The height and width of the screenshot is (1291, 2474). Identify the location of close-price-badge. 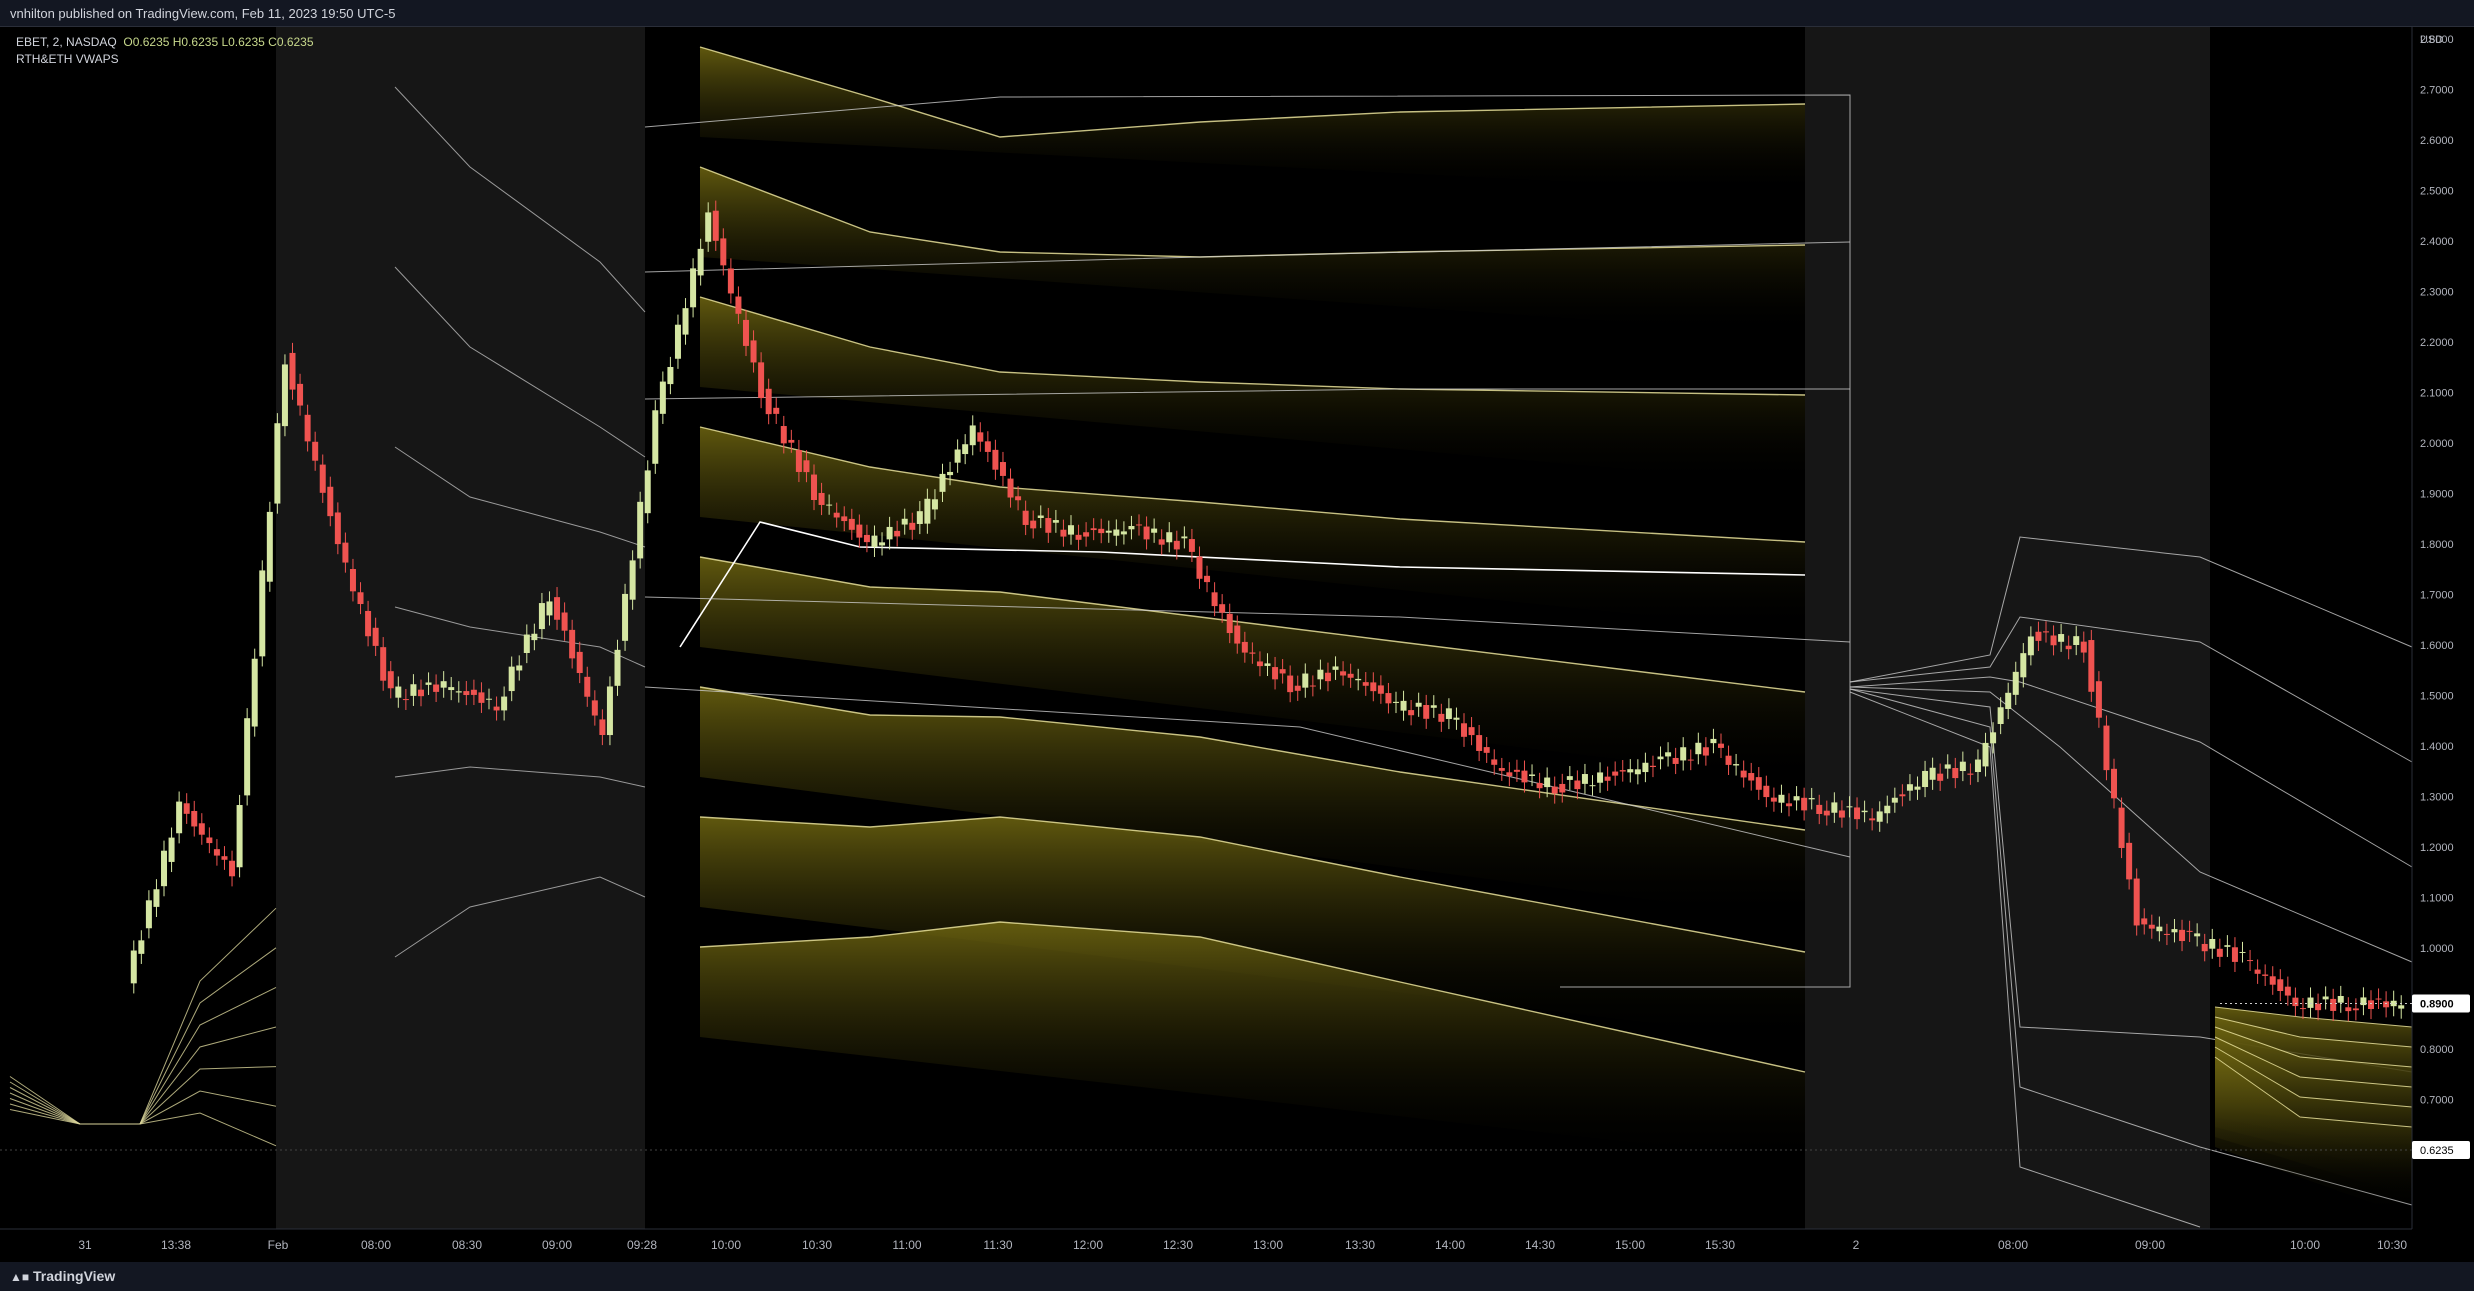
(2441, 1150).